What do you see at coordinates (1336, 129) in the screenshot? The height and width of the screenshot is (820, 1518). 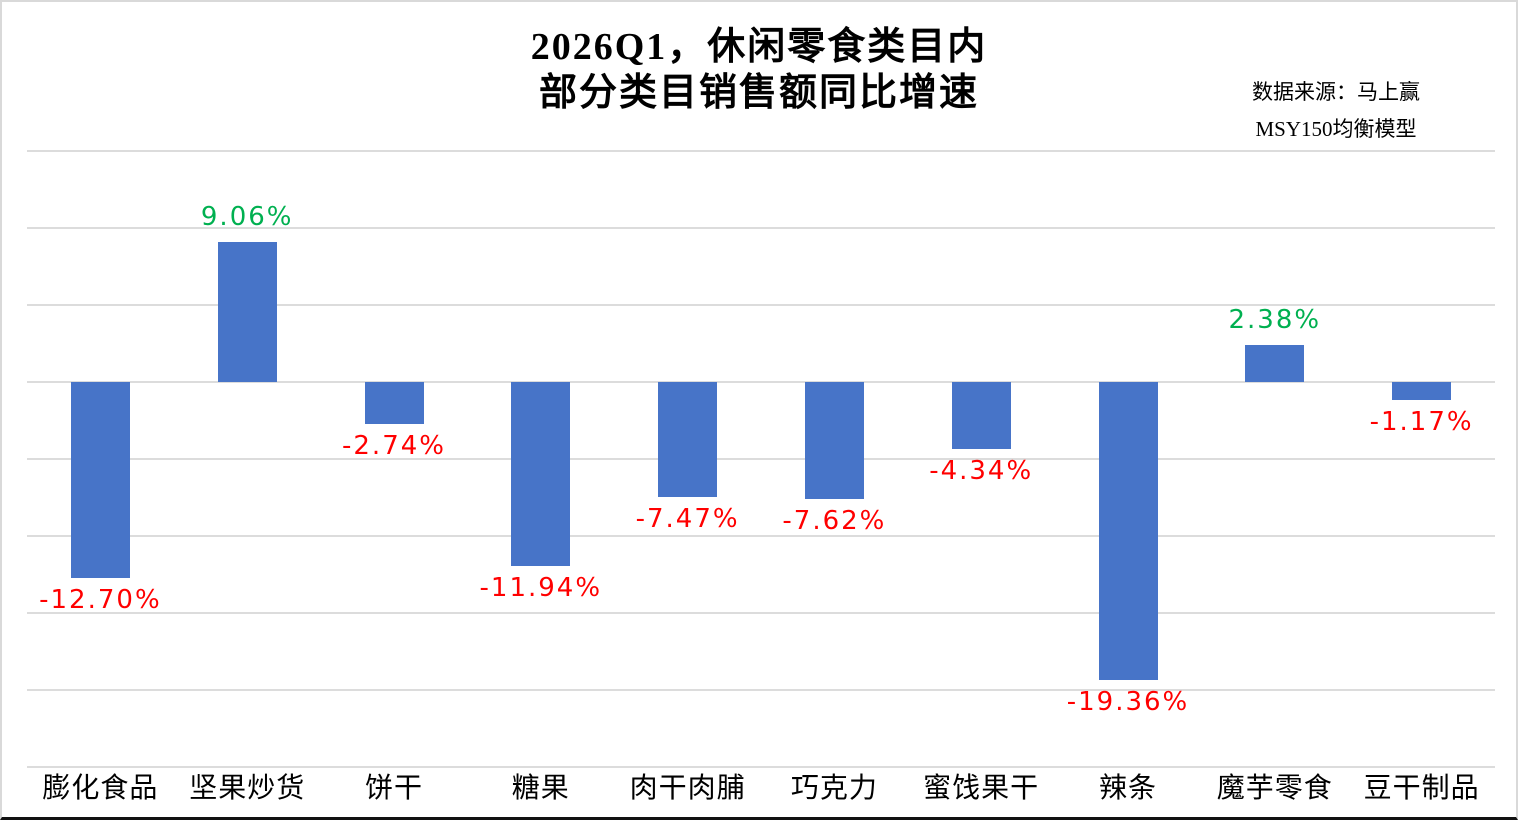 I see `data-source-line2: MSY150均衡模型` at bounding box center [1336, 129].